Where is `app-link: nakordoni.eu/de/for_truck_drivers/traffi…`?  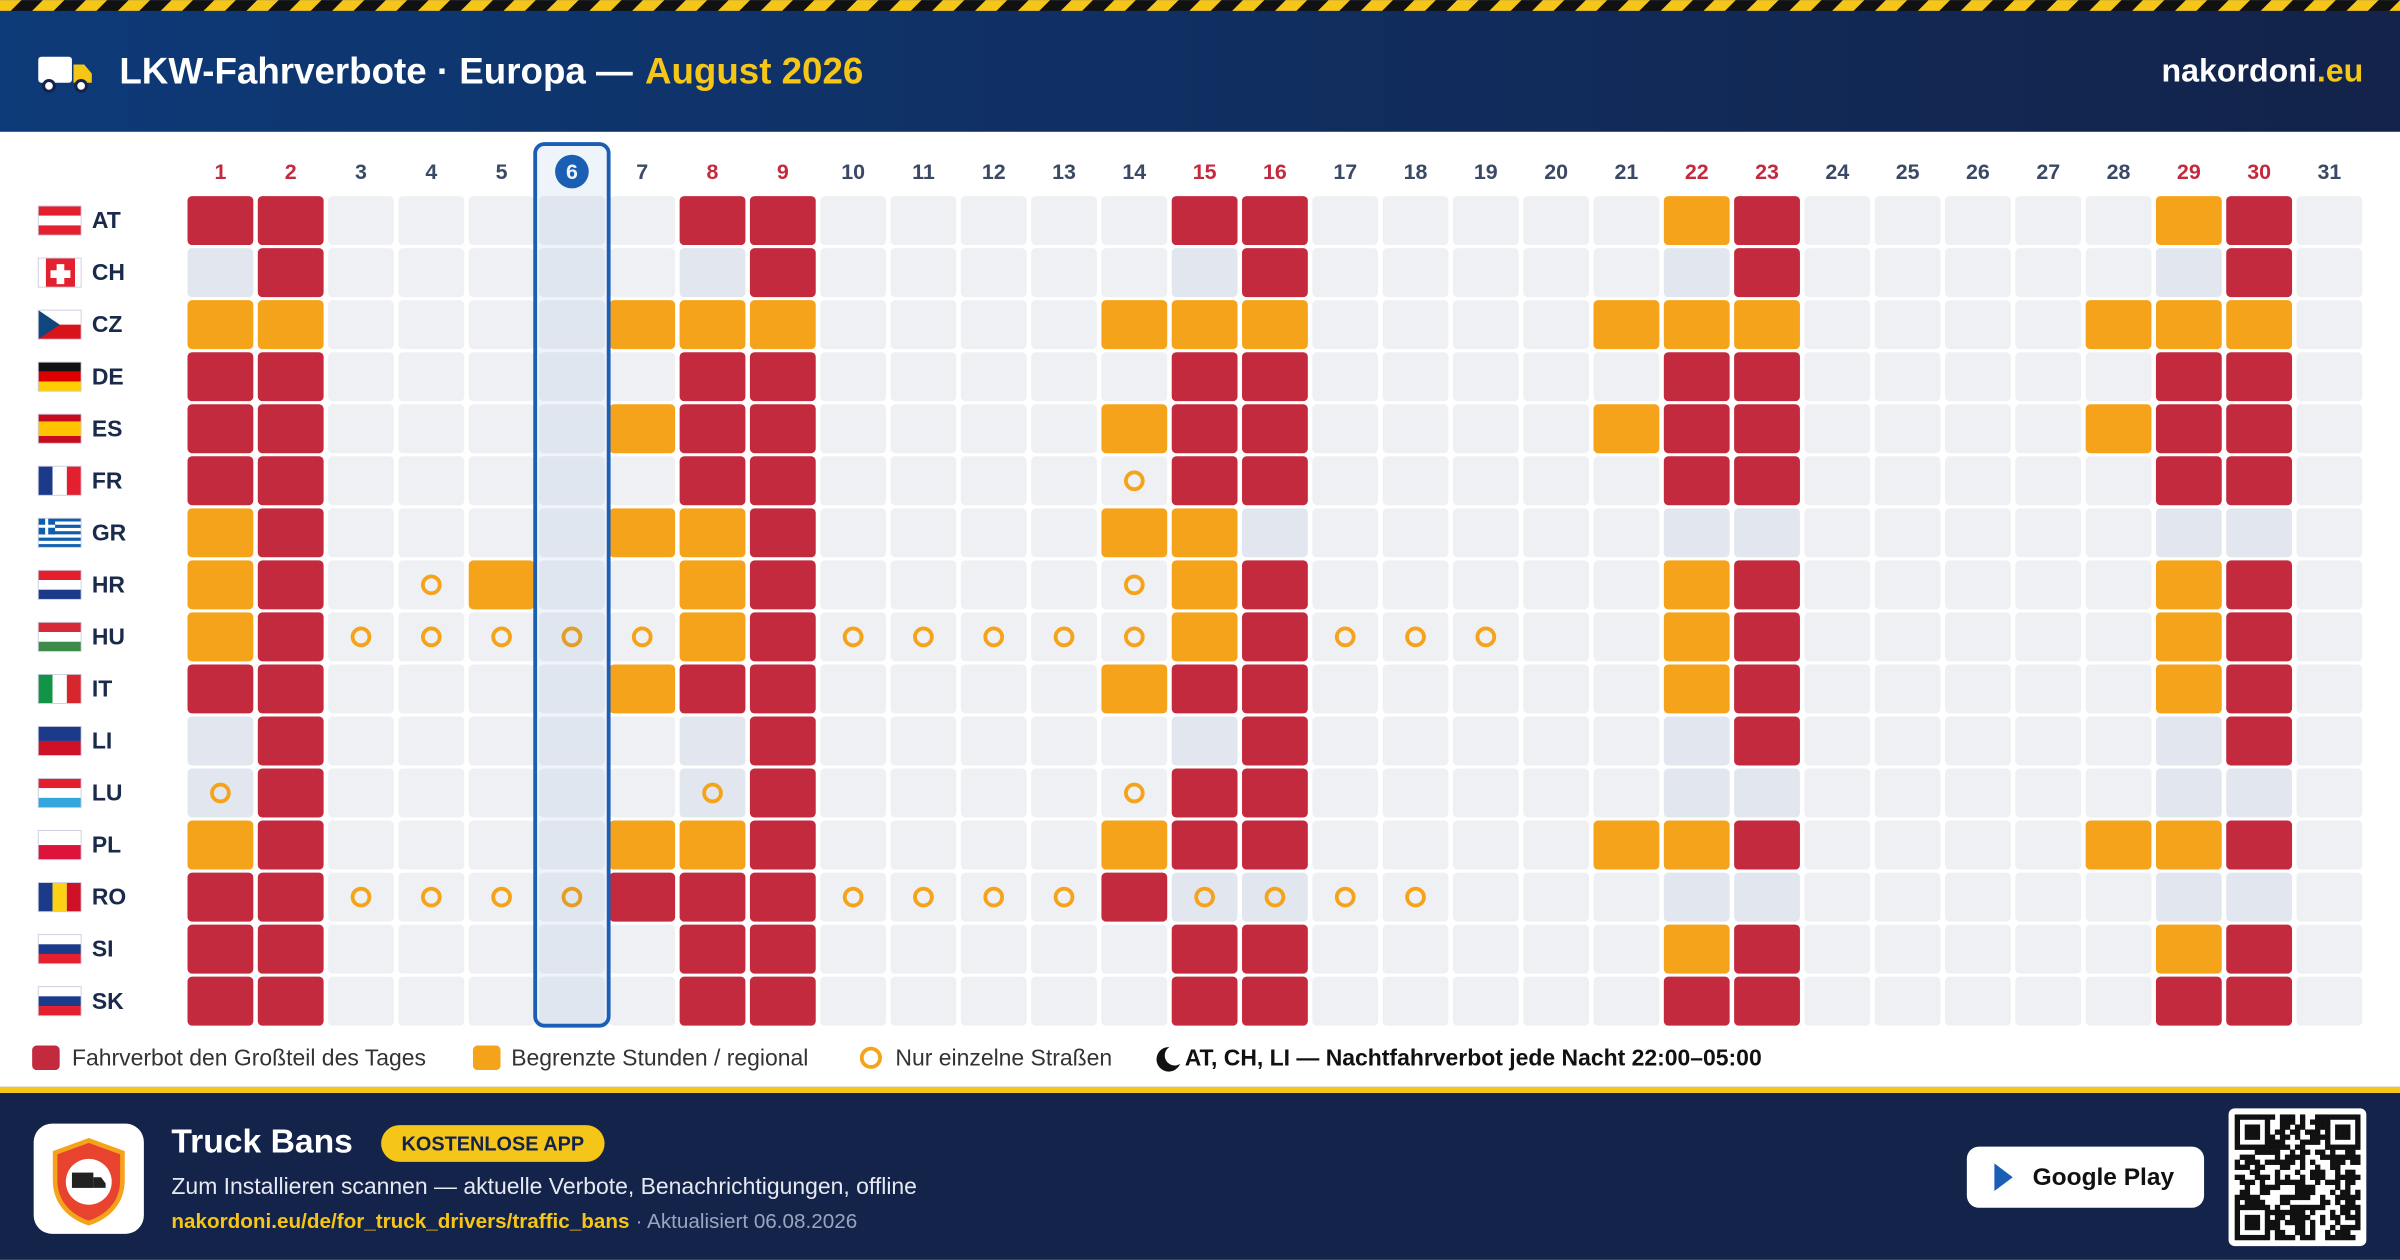 app-link: nakordoni.eu/de/for_truck_drivers/traffi… is located at coordinates (400, 1222).